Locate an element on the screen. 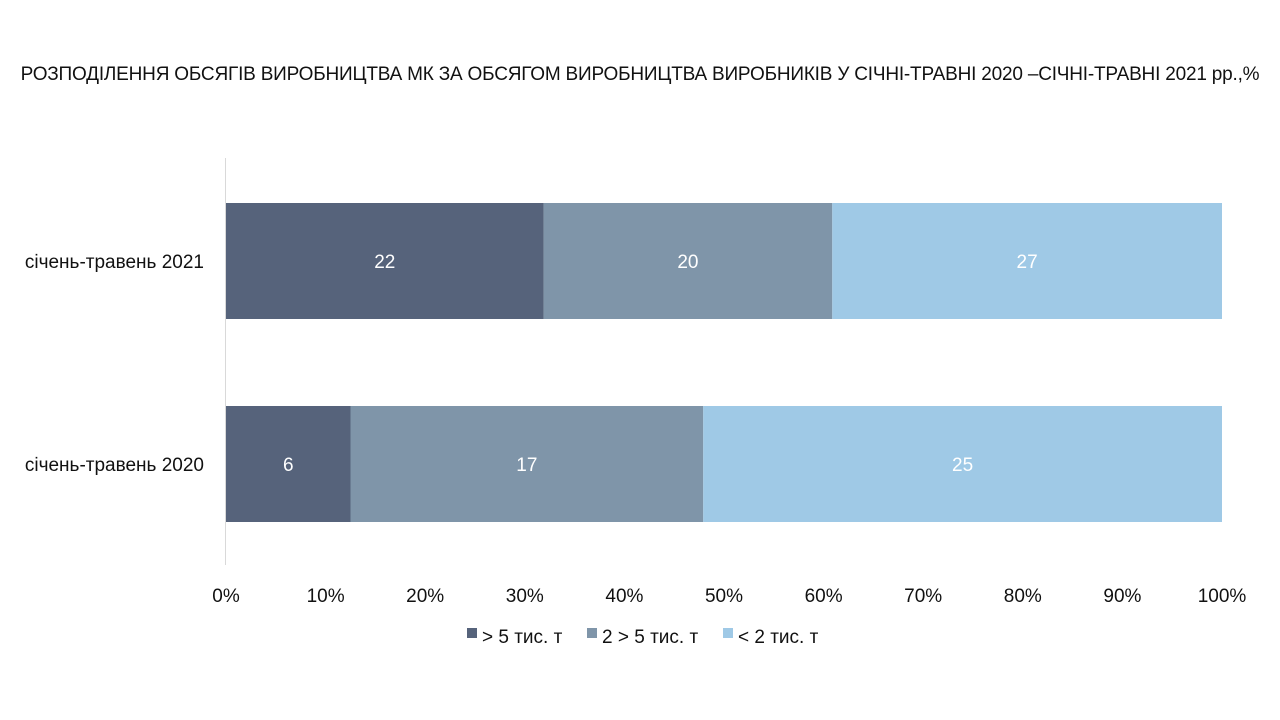 Image resolution: width=1280 pixels, height=720 pixels. x-tick-label: 100% is located at coordinates (1222, 596).